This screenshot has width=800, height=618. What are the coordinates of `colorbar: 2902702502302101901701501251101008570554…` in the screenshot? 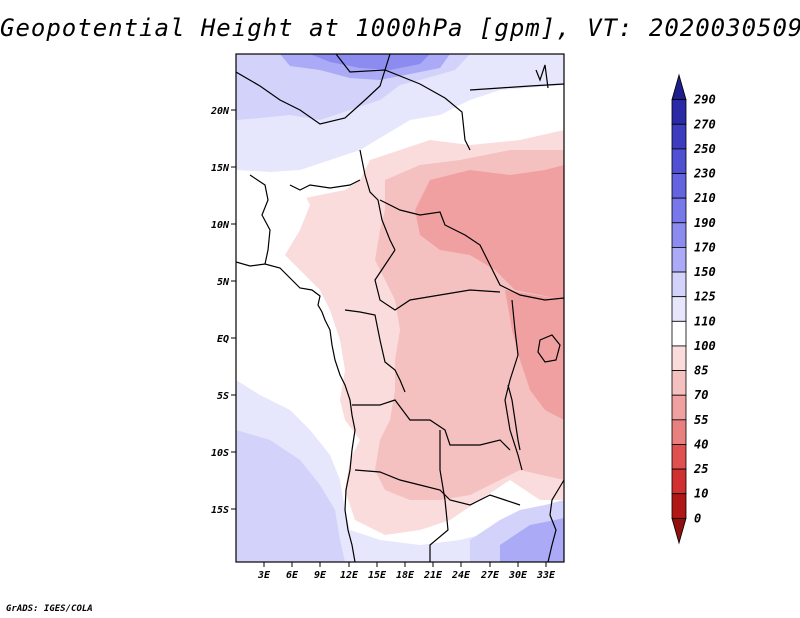 It's located at (693, 309).